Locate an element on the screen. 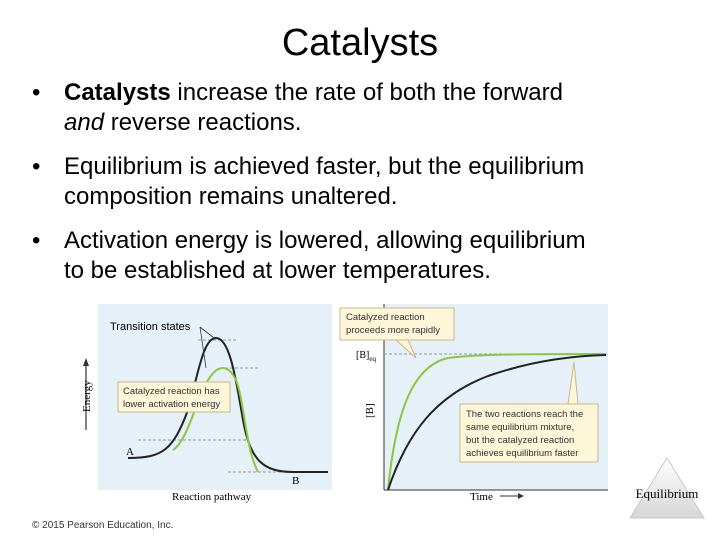 This screenshot has width=720, height=540. concentration-axis-label: [B] is located at coordinates (370, 410).